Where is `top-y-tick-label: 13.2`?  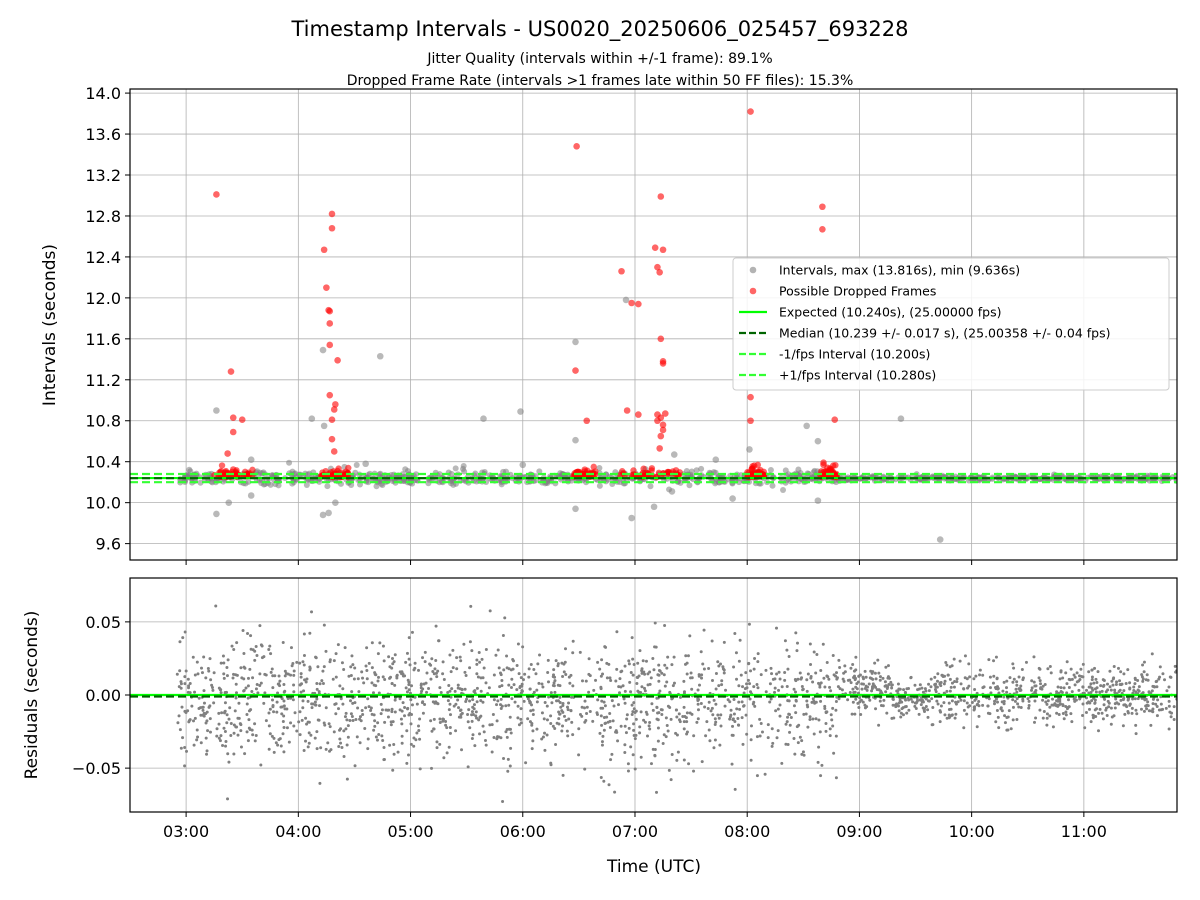
top-y-tick-label: 13.2 is located at coordinates (103, 175).